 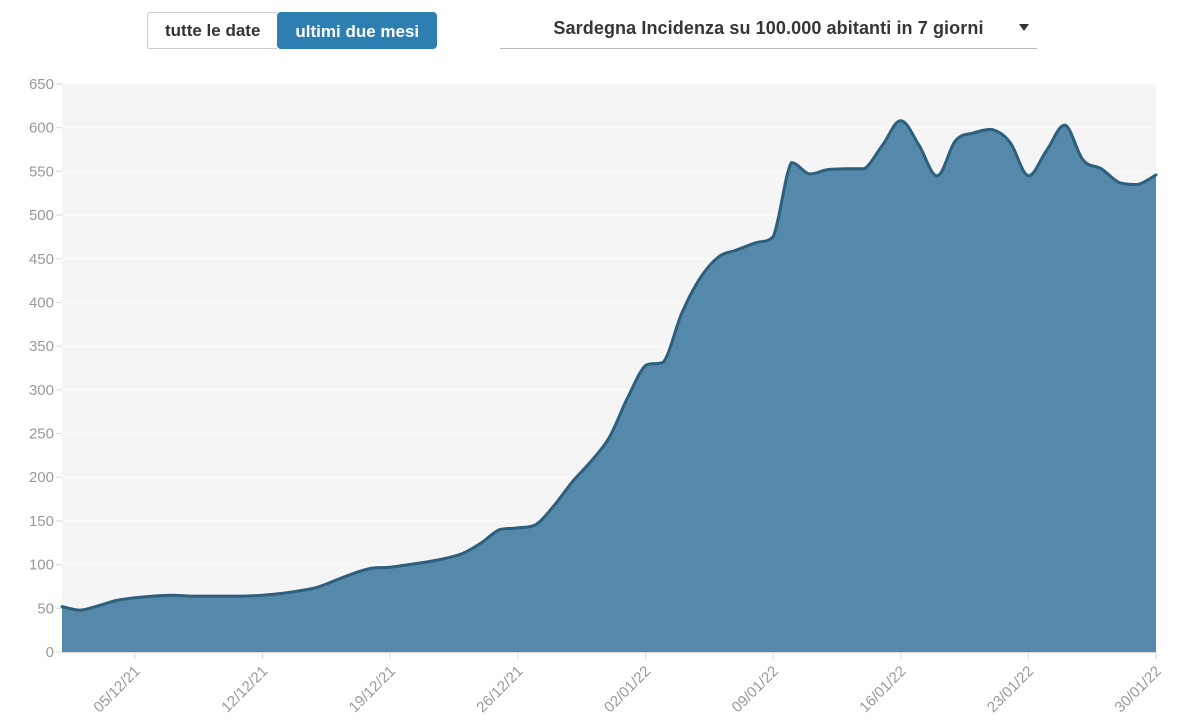 I want to click on chevron-down-icon, so click(x=1024, y=27).